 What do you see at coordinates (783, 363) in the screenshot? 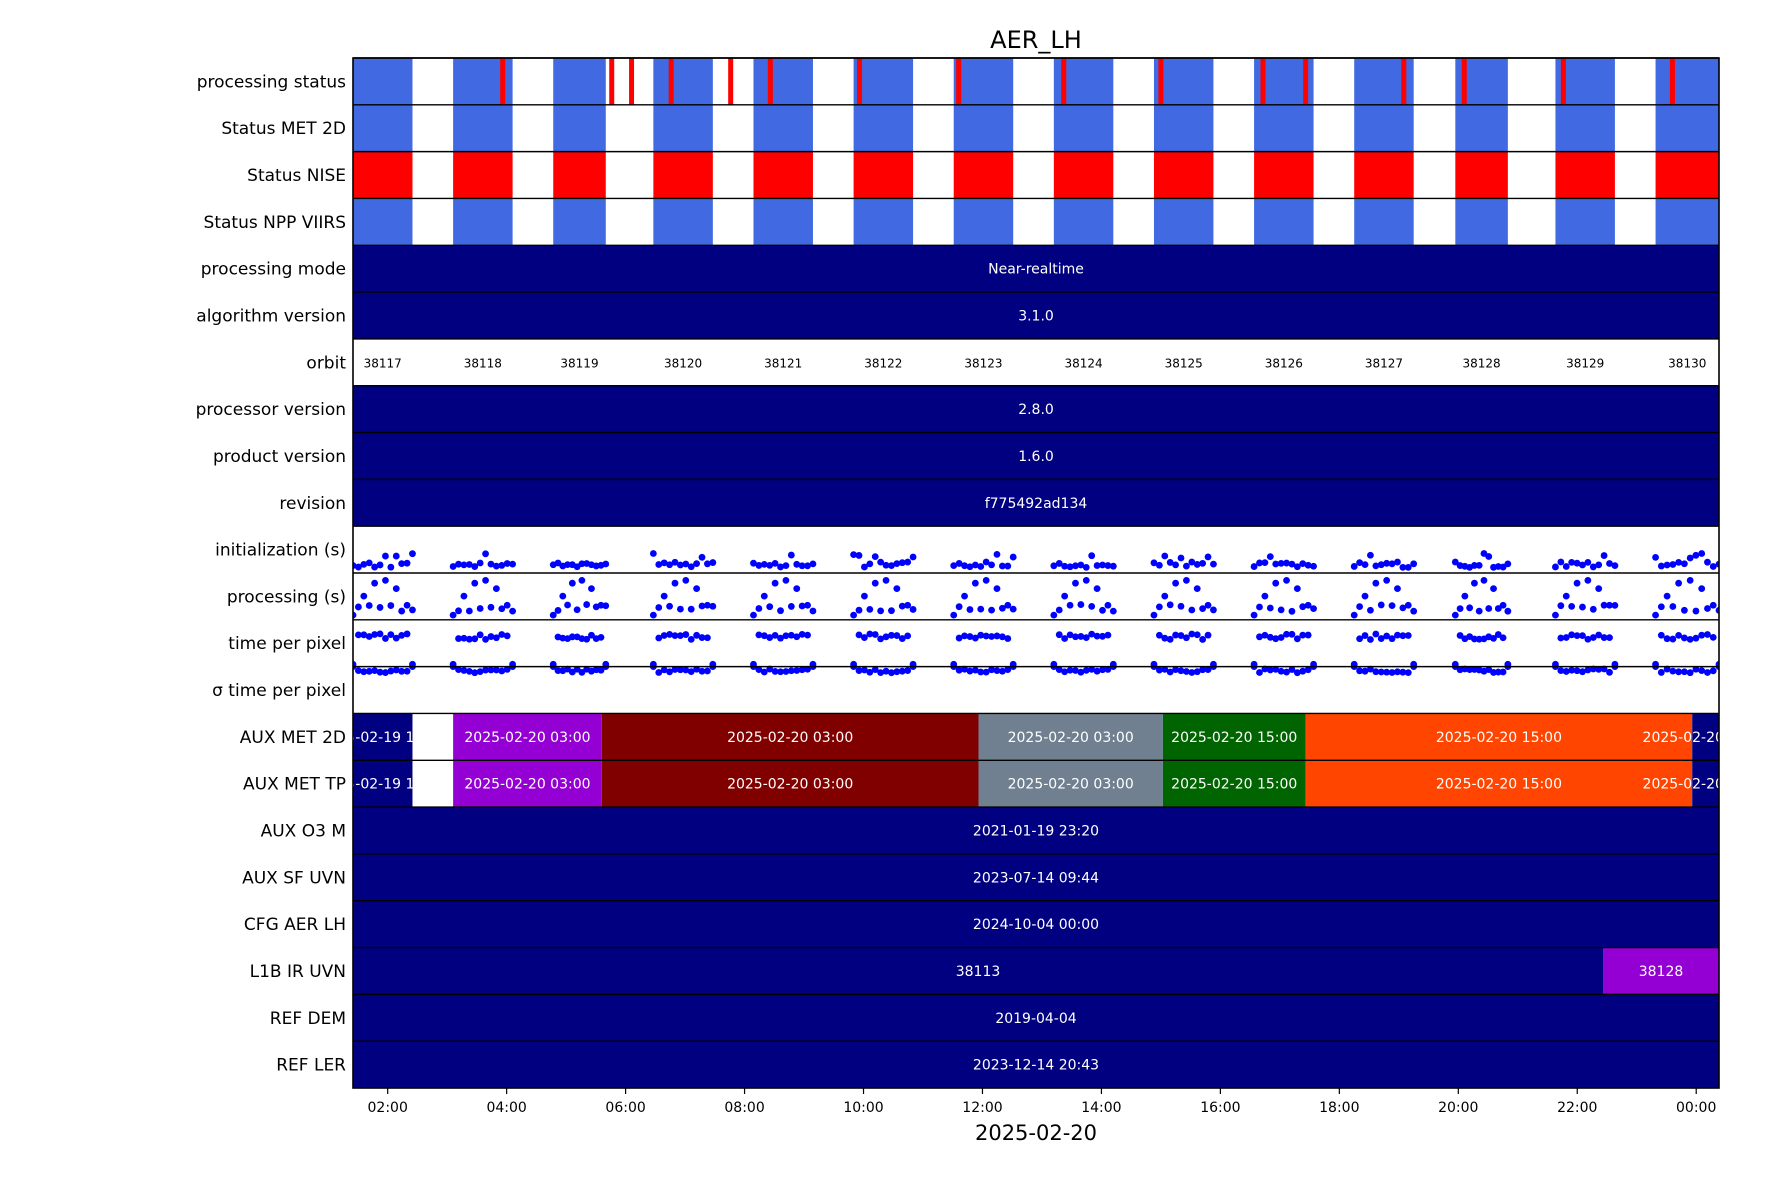
I see `orbit-label: 38121` at bounding box center [783, 363].